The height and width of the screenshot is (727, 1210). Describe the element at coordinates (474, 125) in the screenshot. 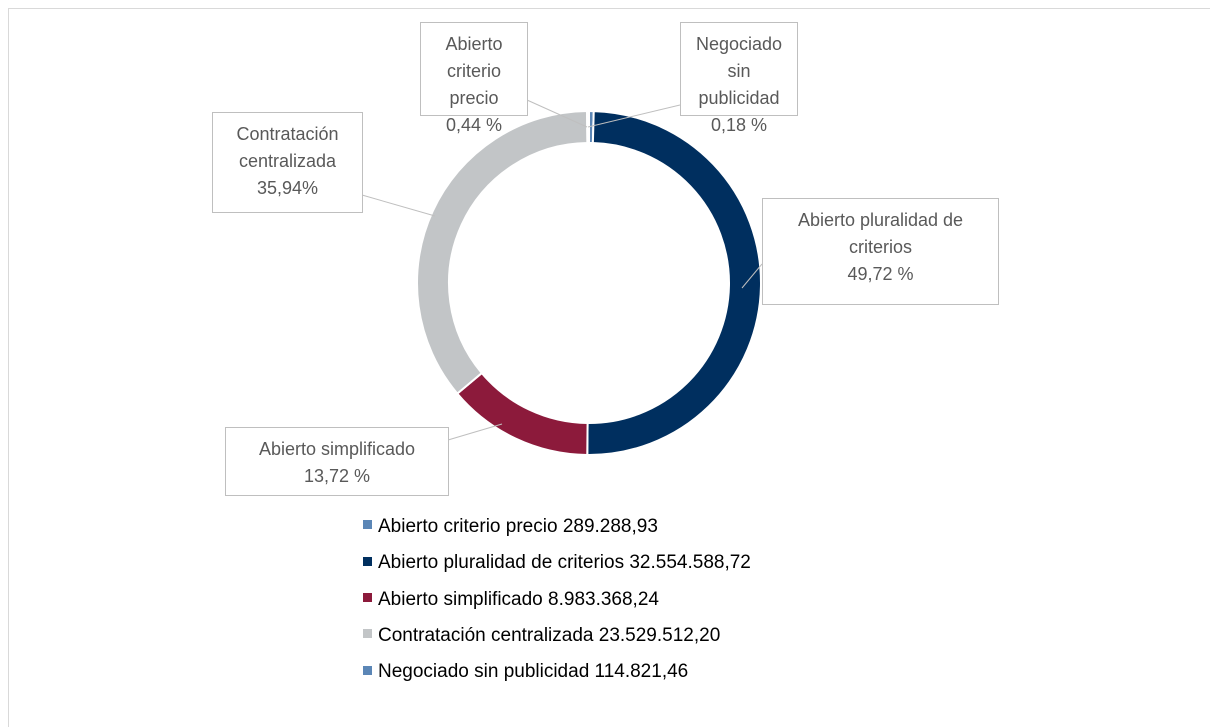

I see `data-label-value: 0,44 %` at that location.